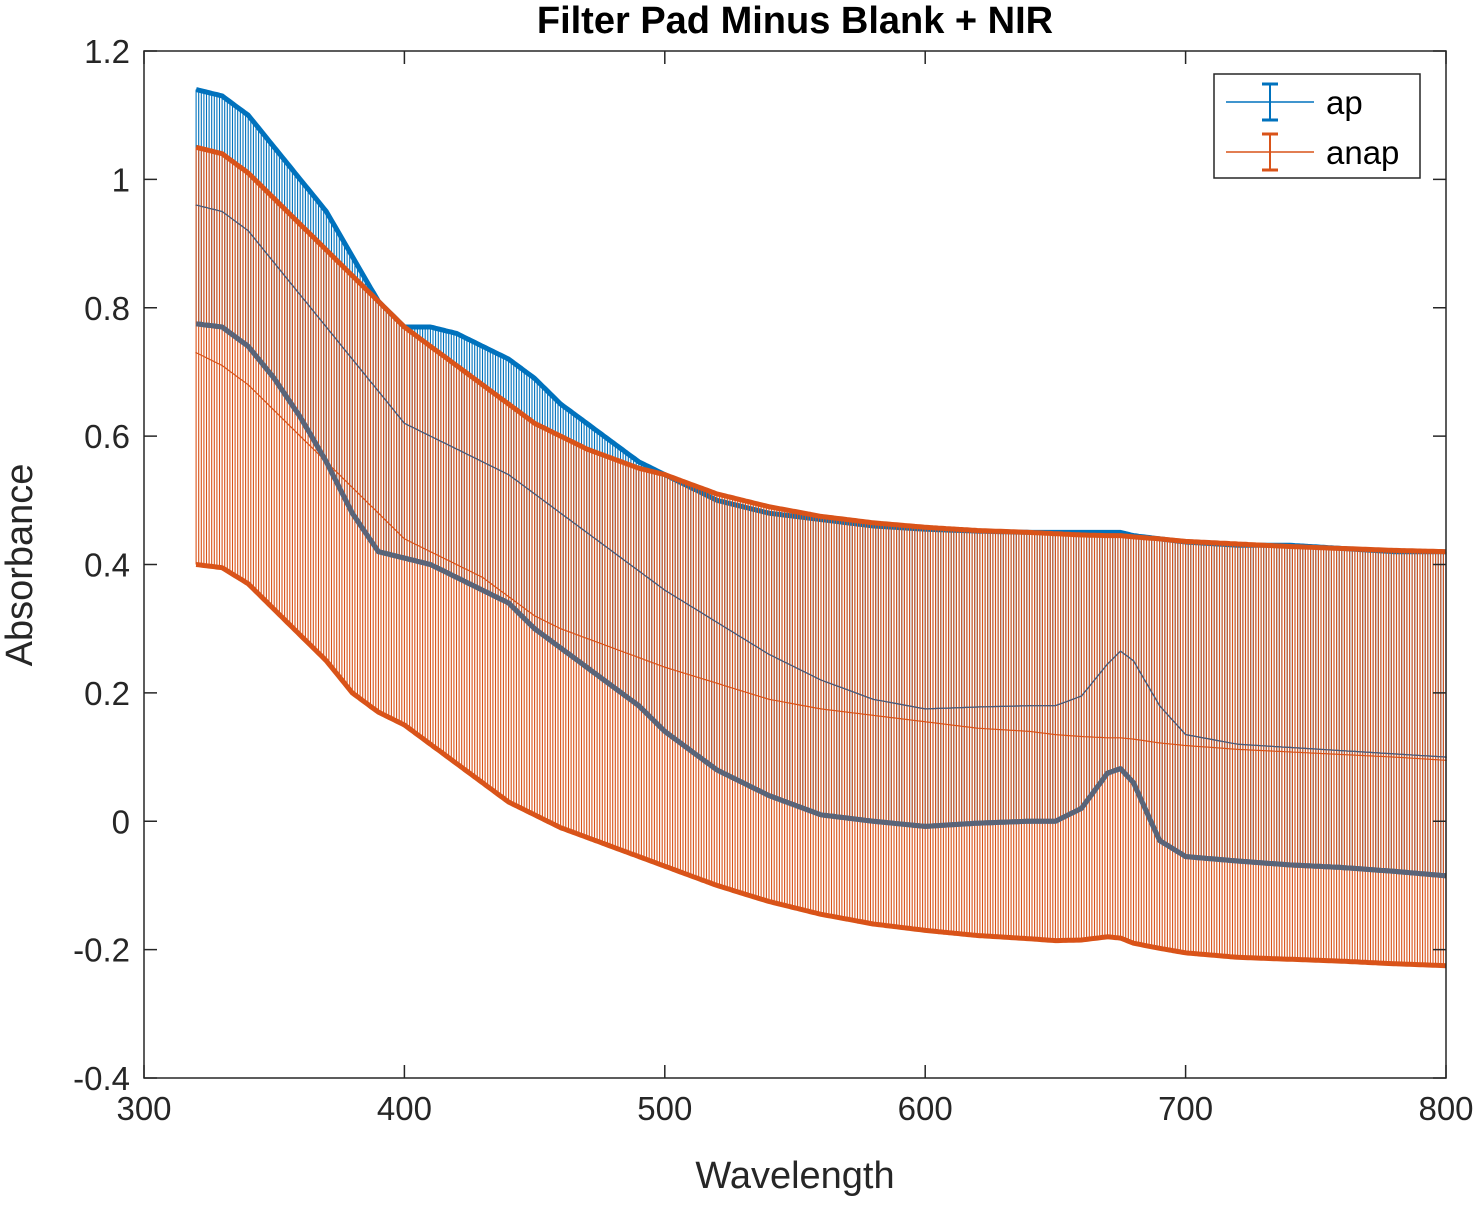  I want to click on legend-box, so click(1317, 126).